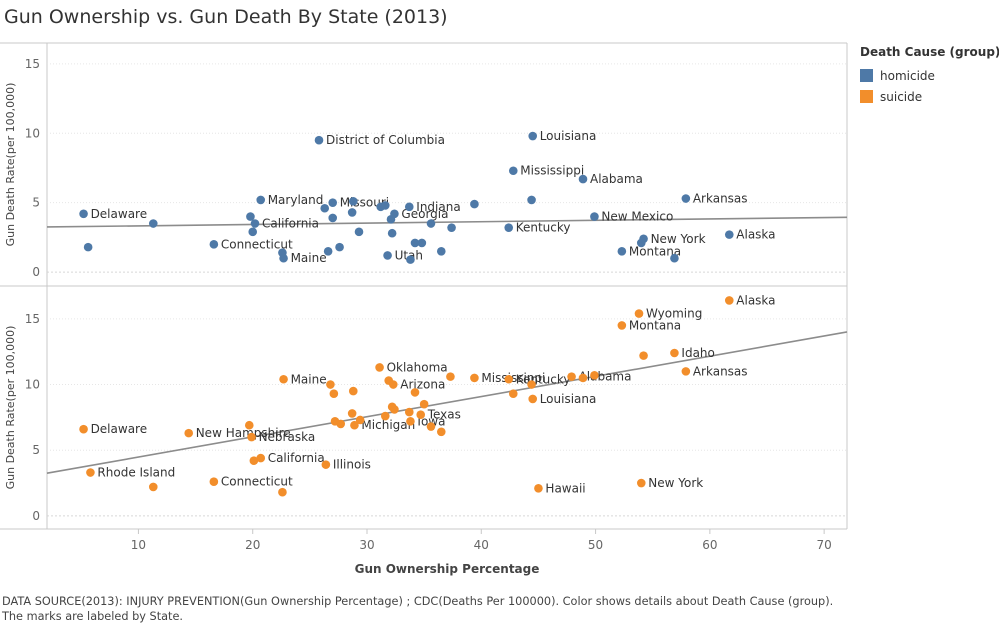 This screenshot has height=627, width=999. Describe the element at coordinates (36, 272) in the screenshot. I see `y-tick-label: 0` at that location.